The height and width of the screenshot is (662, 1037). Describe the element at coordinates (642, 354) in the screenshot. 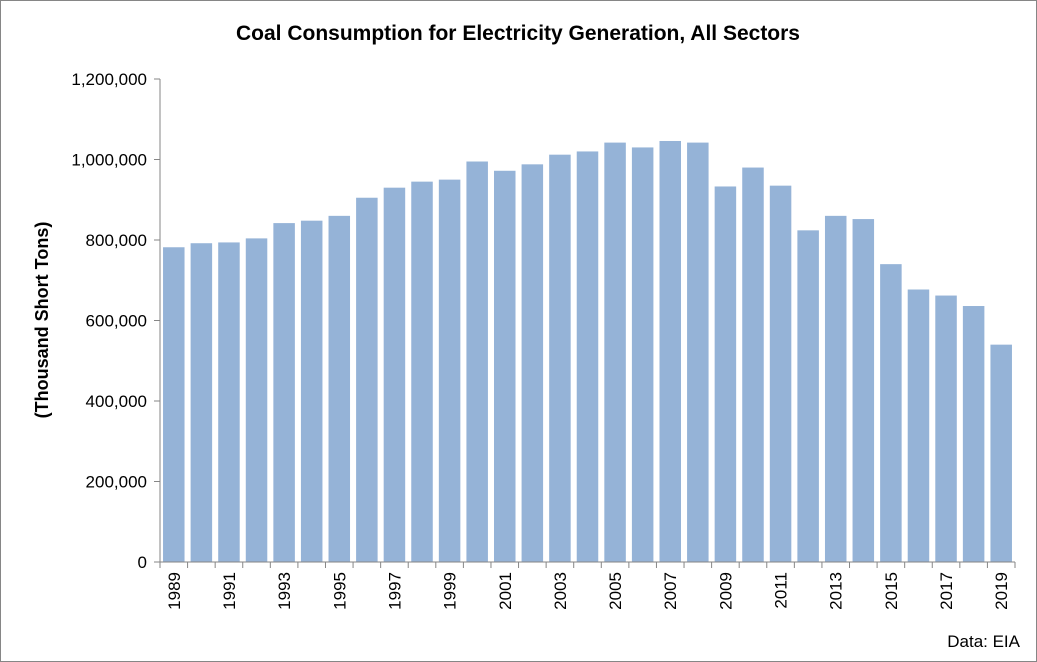

I see `bar-2006` at that location.